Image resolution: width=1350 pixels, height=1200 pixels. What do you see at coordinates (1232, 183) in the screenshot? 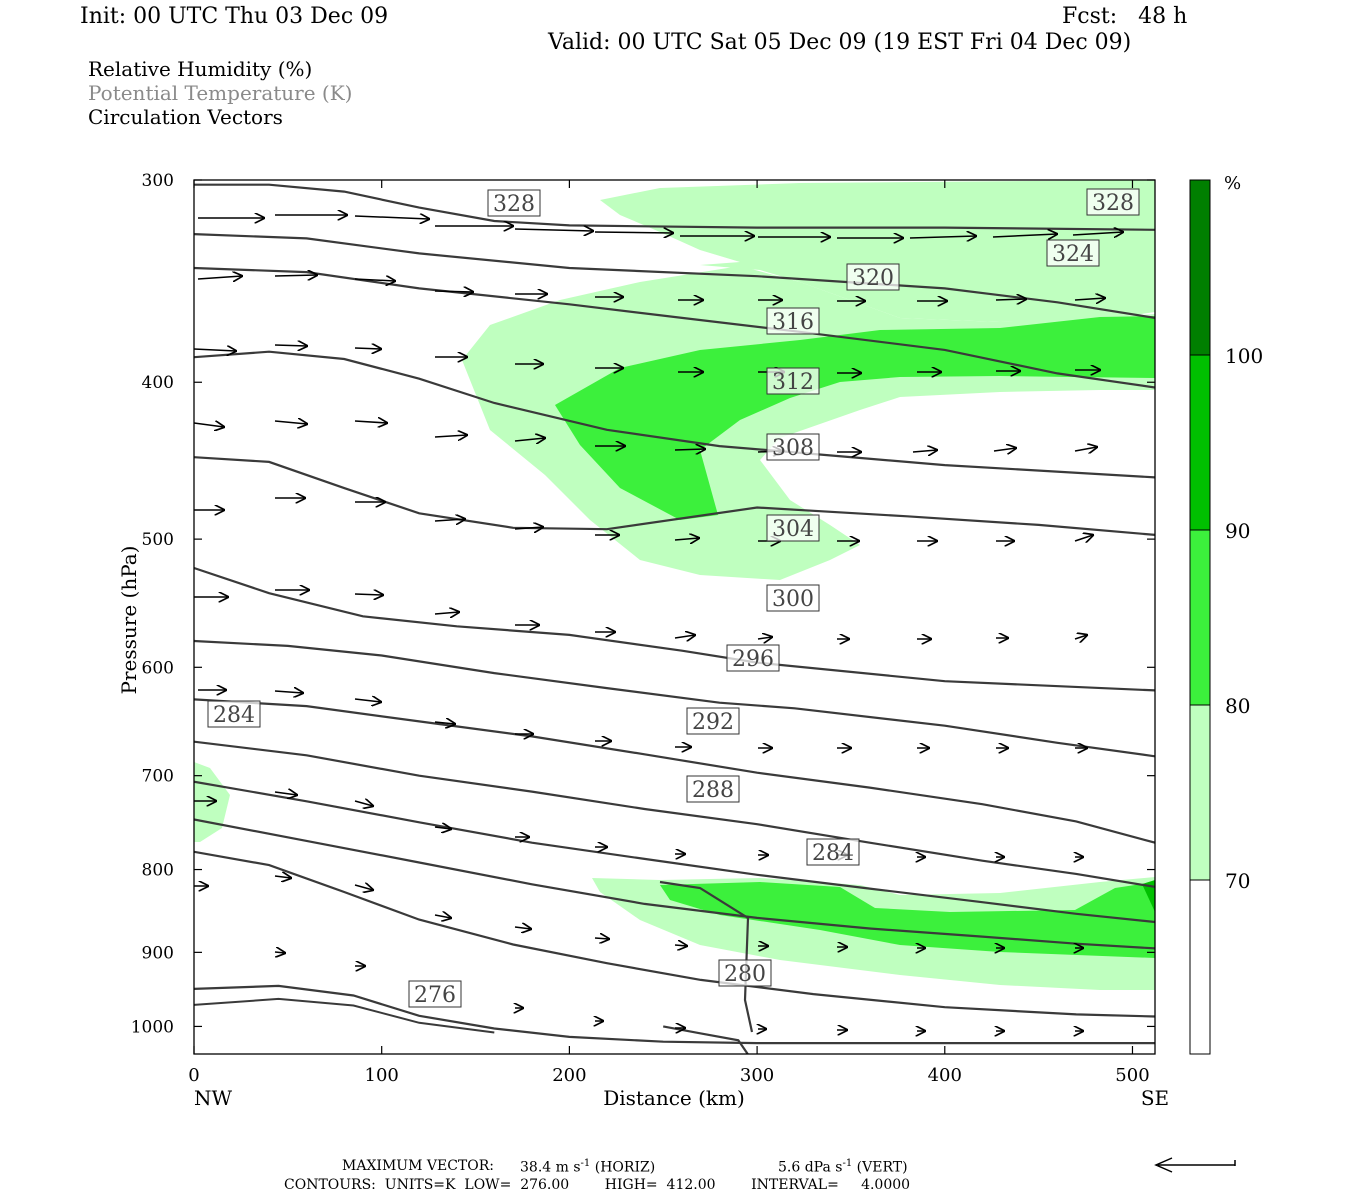
I see `color-bar-unit: %` at bounding box center [1232, 183].